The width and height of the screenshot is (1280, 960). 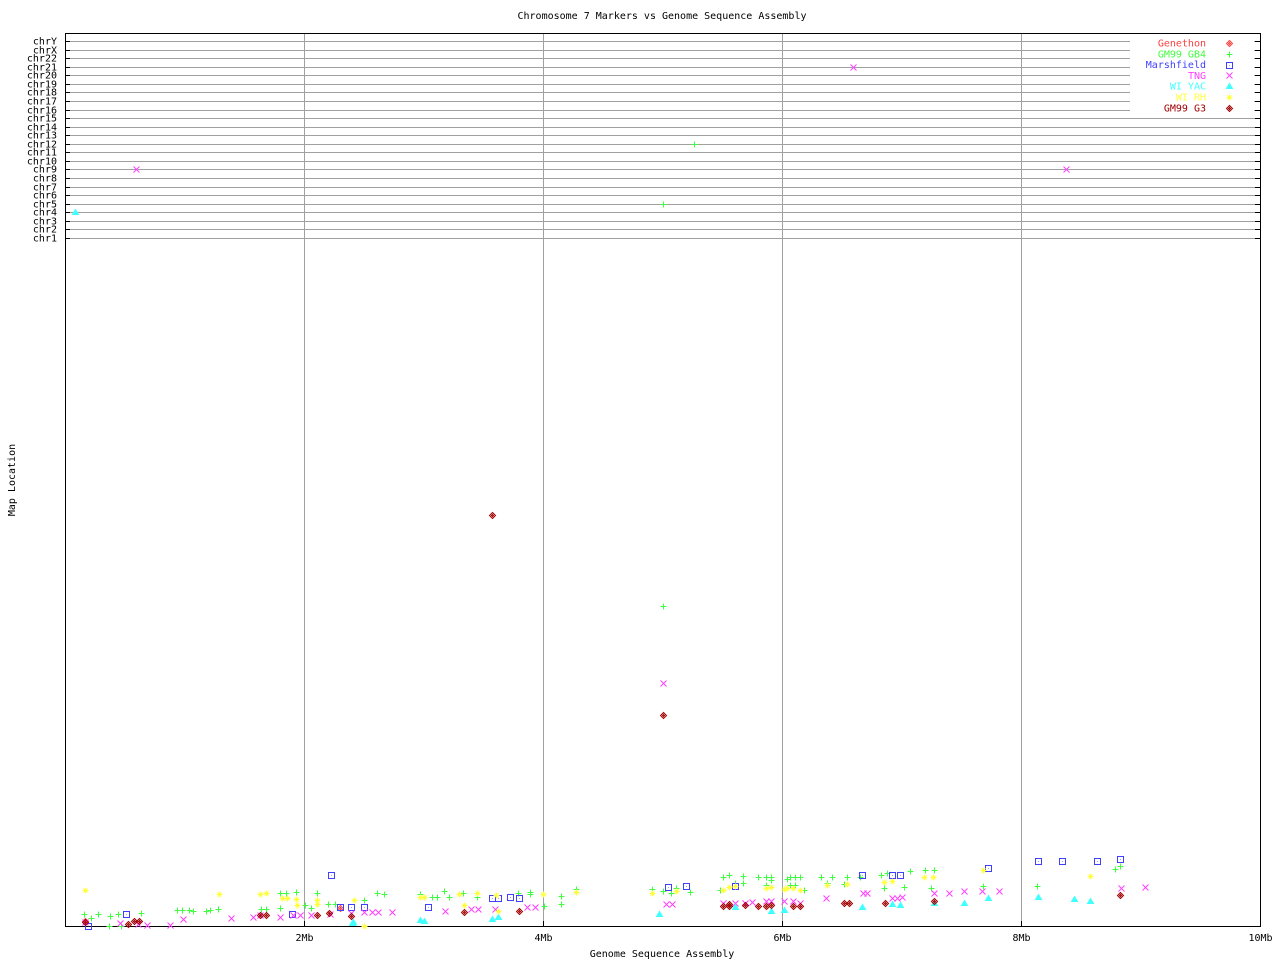 What do you see at coordinates (304, 938) in the screenshot?
I see `x-tick-label: 2Mb` at bounding box center [304, 938].